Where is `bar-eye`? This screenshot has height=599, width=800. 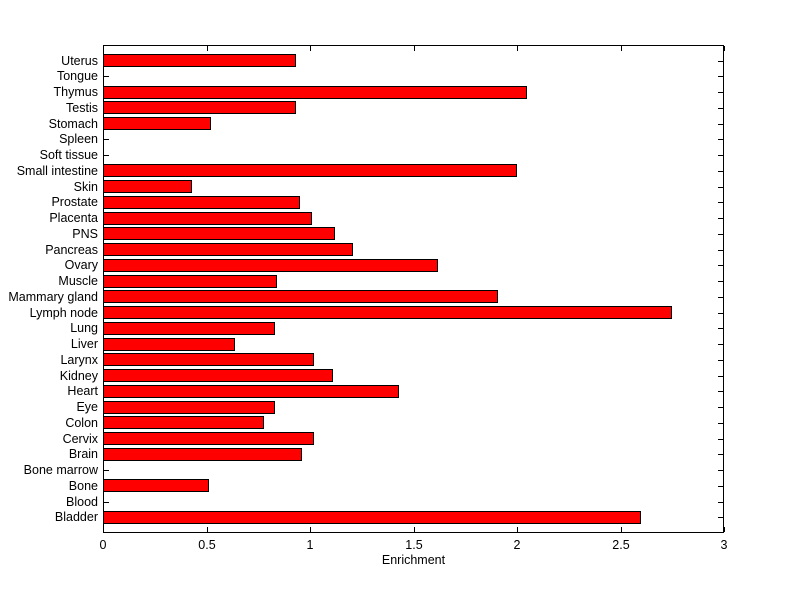
bar-eye is located at coordinates (189, 407).